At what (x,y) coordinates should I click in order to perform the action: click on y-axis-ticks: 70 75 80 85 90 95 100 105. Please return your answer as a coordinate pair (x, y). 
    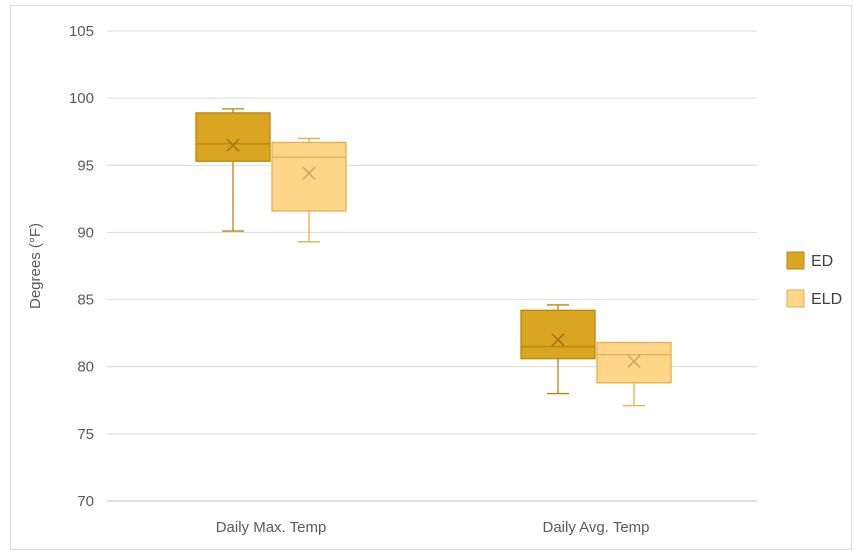
    Looking at the image, I should click on (81, 266).